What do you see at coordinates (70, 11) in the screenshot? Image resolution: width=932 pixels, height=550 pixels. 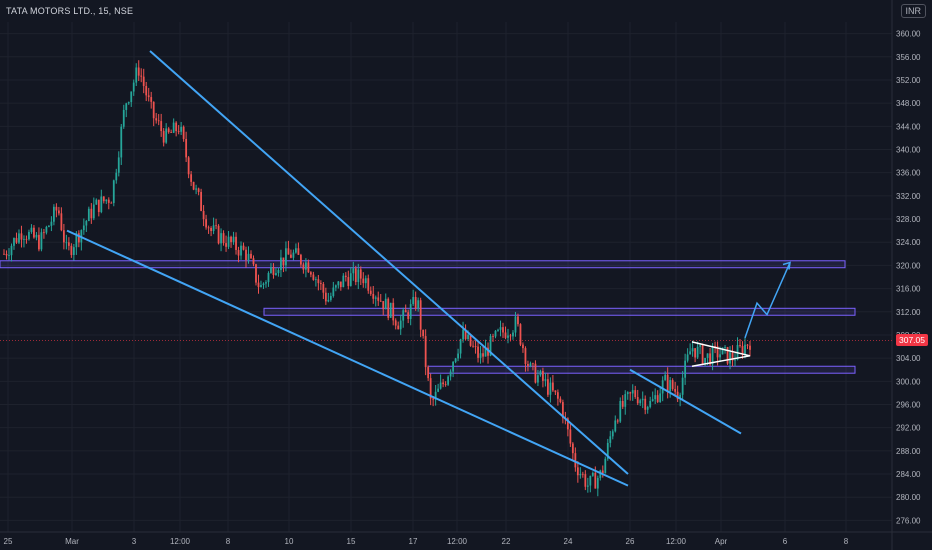 I see `symbol-title: TATA MOTORS LTD., 15, NSE` at bounding box center [70, 11].